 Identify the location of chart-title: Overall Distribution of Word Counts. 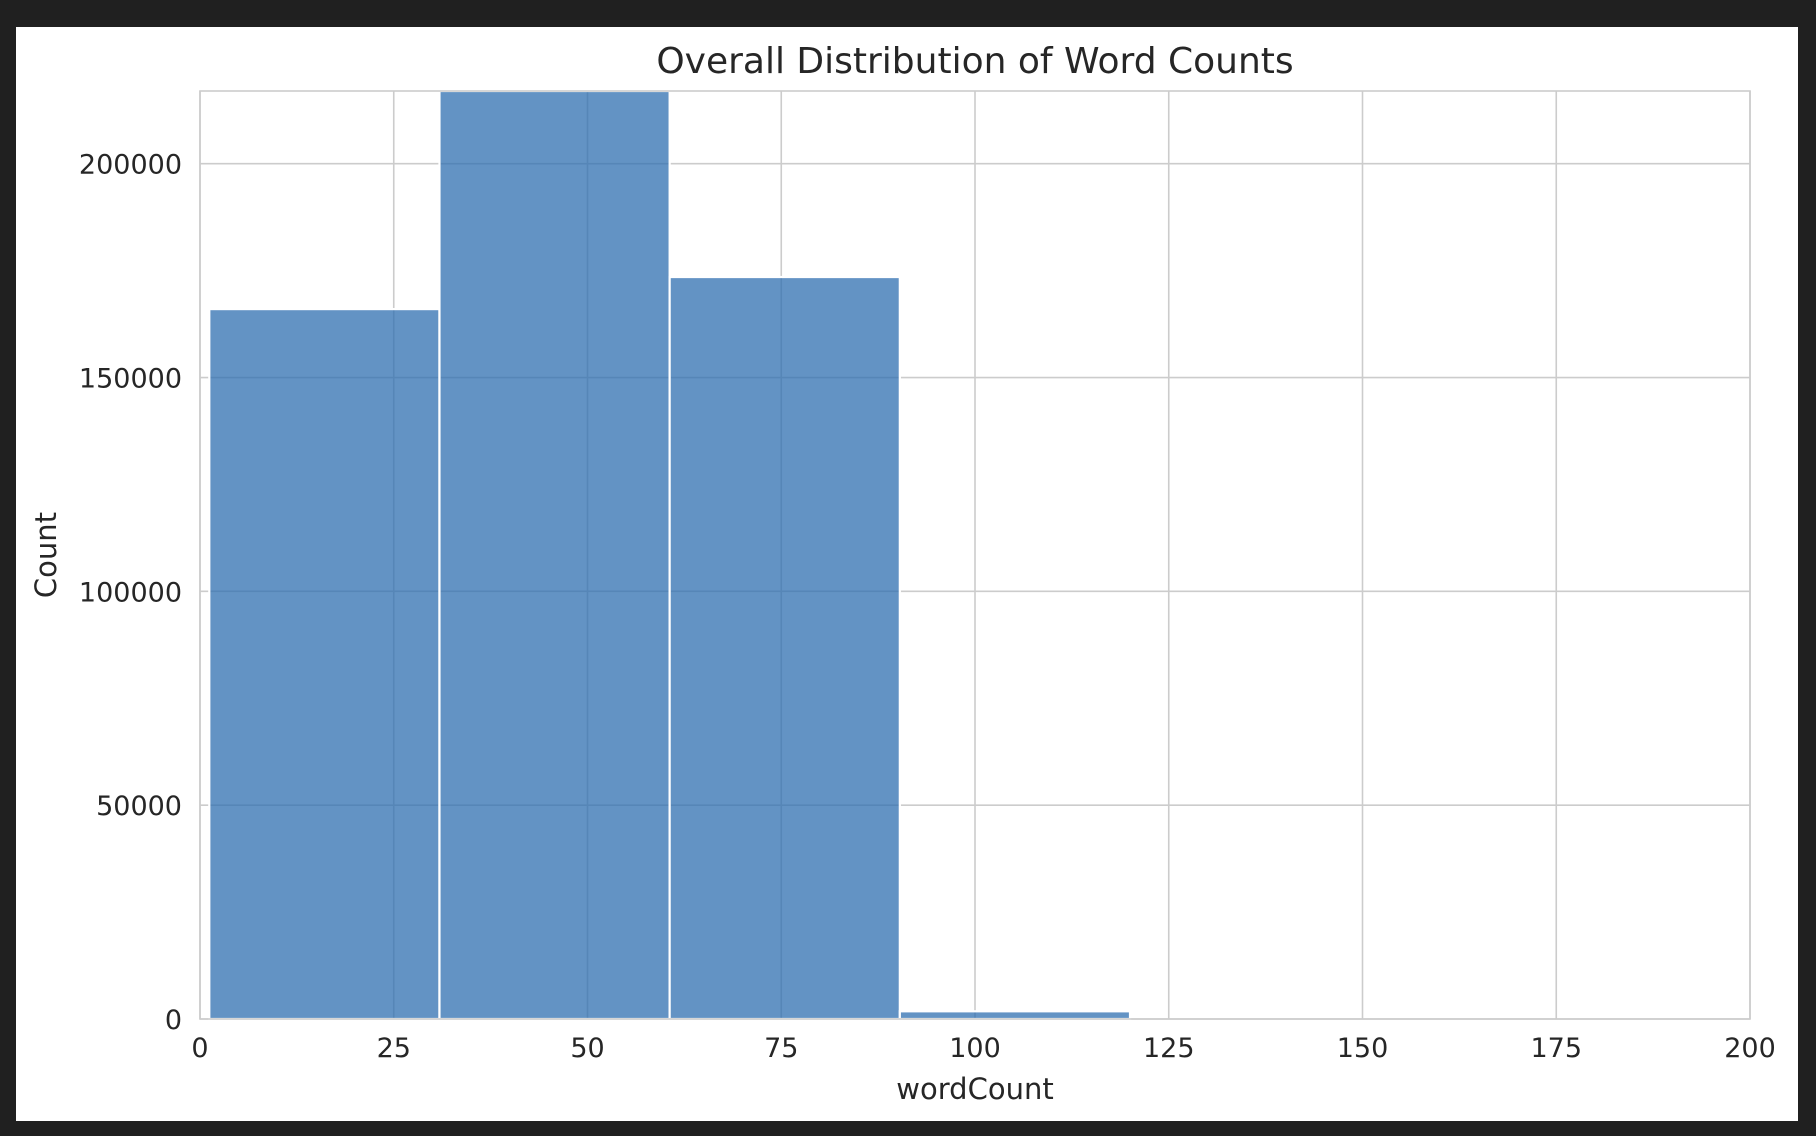
(974, 61).